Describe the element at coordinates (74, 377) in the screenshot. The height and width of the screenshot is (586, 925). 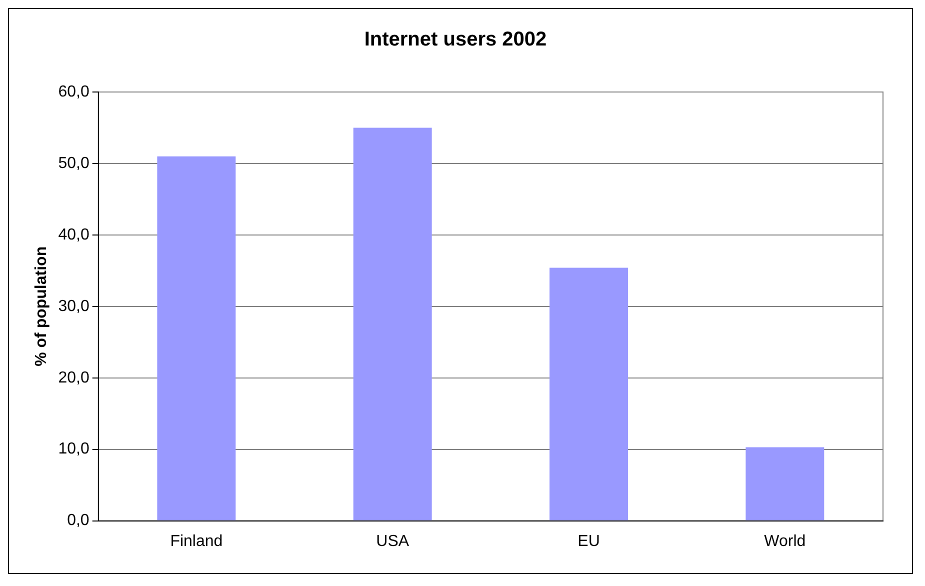
I see `y-tick-label: 20,0` at that location.